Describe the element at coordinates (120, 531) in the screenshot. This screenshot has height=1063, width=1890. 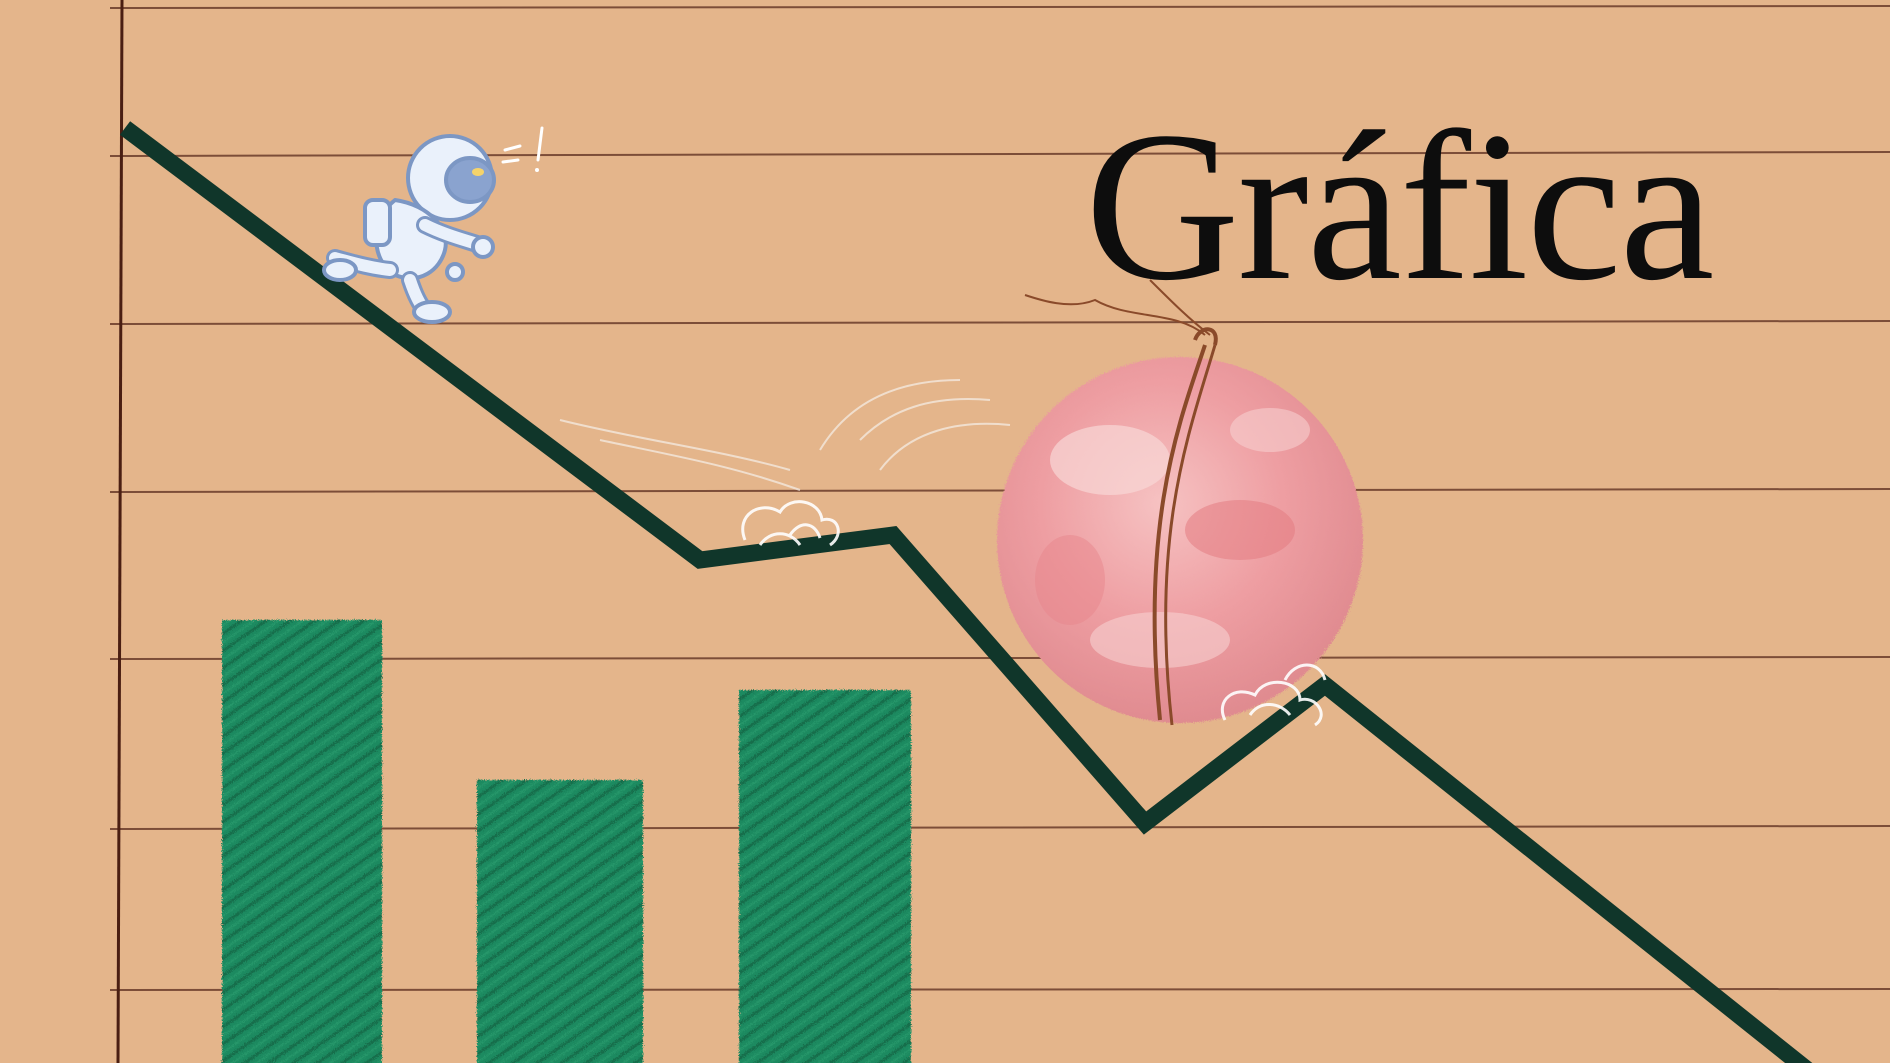
I see `margin-line` at that location.